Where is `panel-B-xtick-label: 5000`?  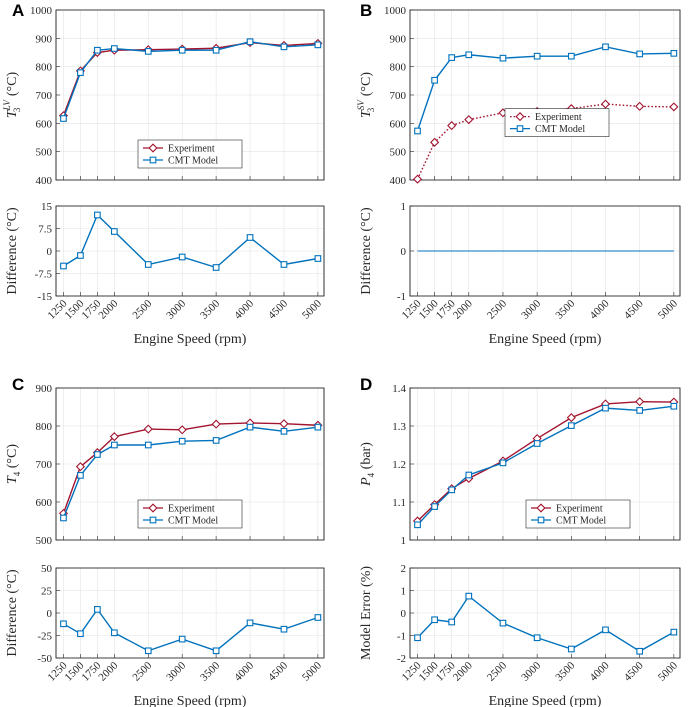 panel-B-xtick-label: 5000 is located at coordinates (668, 309).